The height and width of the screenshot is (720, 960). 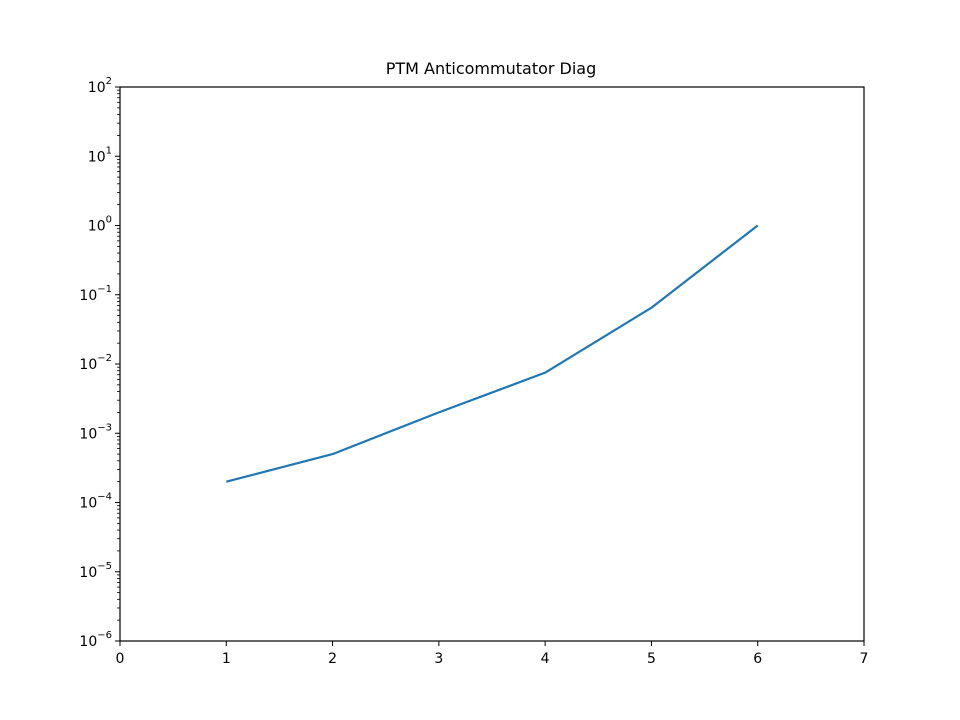 What do you see at coordinates (438, 659) in the screenshot?
I see `x-tick-label: 3` at bounding box center [438, 659].